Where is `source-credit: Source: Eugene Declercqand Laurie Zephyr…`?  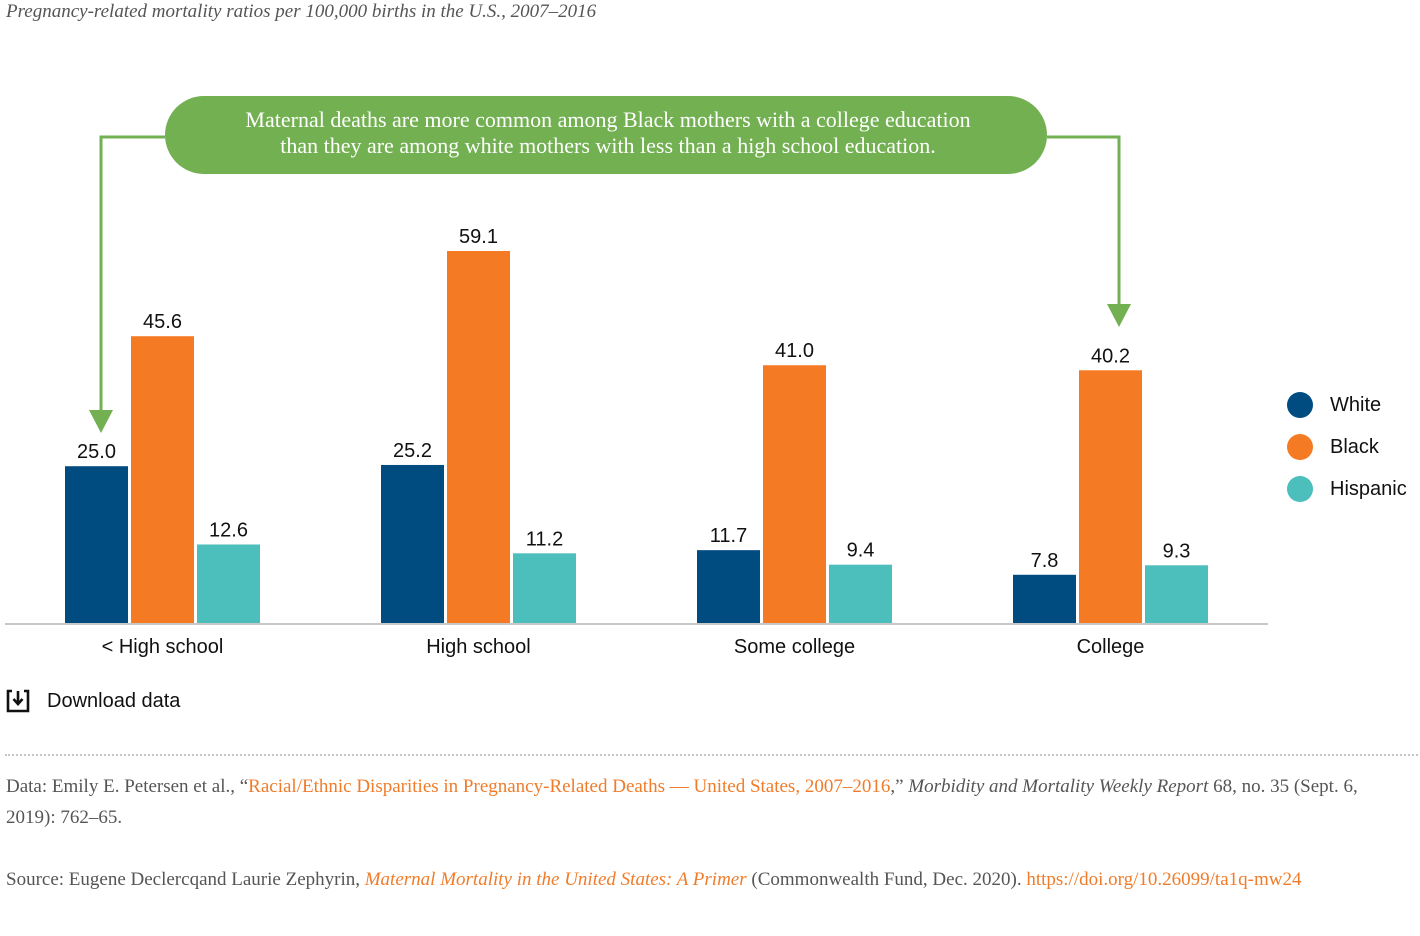 source-credit: Source: Eugene Declercqand Laurie Zephyr… is located at coordinates (706, 879).